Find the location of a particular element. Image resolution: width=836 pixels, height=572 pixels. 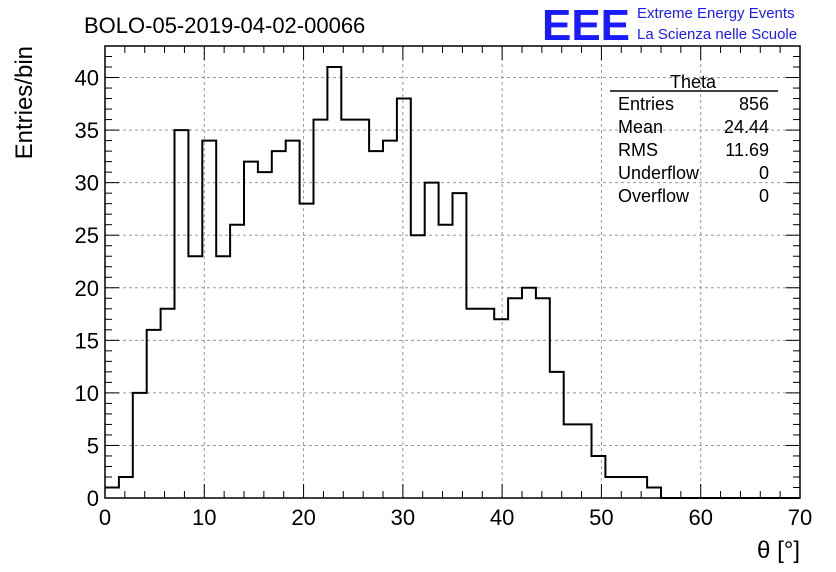

x-tick-label: 50 is located at coordinates (601, 517).